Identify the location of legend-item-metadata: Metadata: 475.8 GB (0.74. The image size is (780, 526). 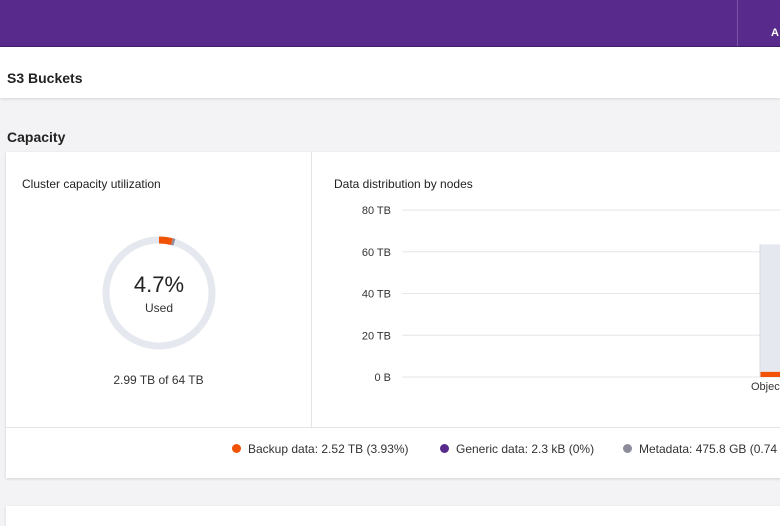
(700, 449).